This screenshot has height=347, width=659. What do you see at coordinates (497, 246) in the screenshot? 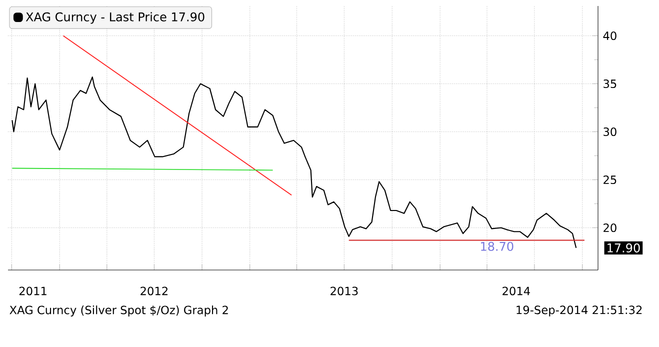
I see `annotation: 18.70` at bounding box center [497, 246].